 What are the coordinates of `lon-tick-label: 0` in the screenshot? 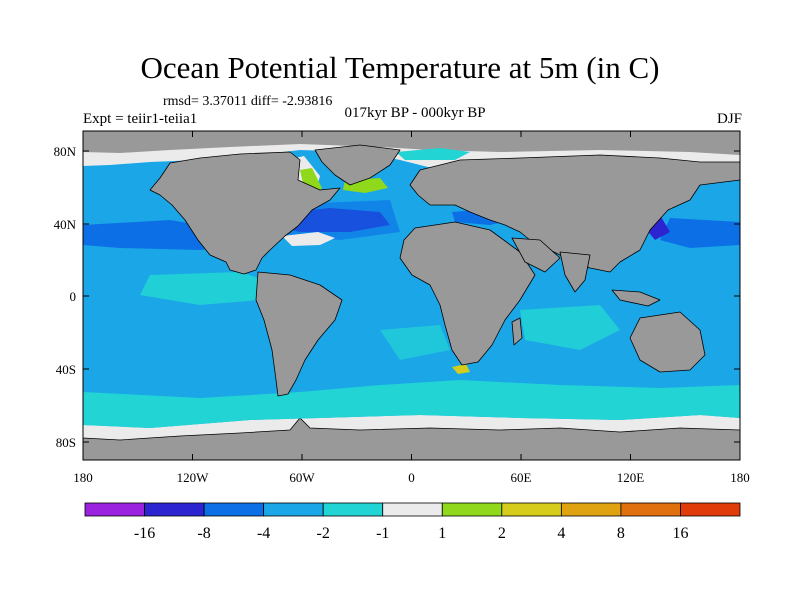 It's located at (411, 477).